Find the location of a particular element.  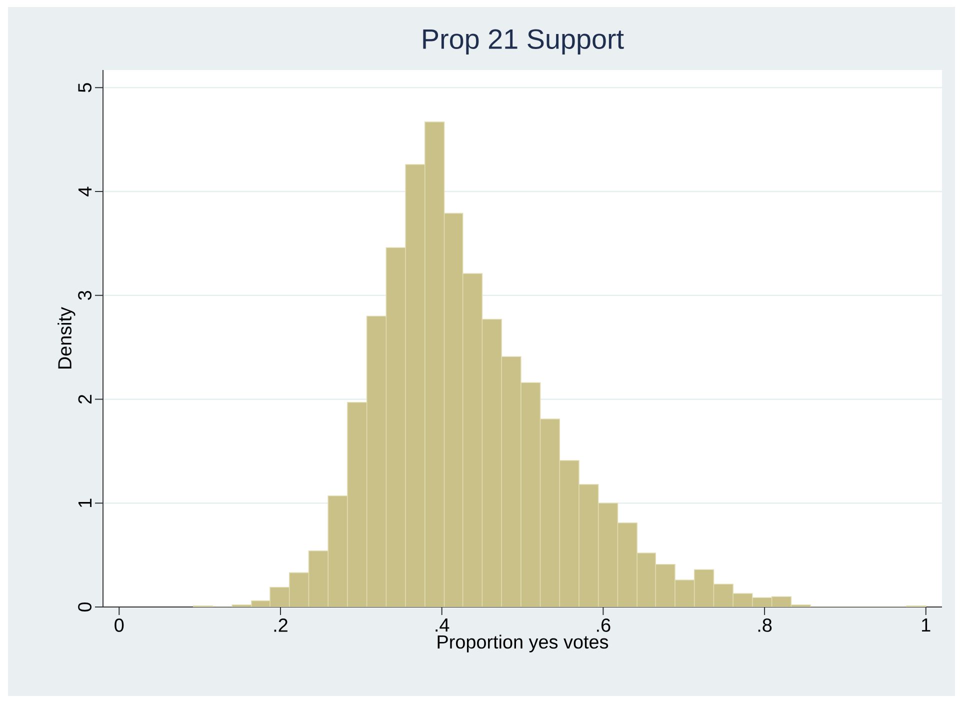

y-tick-label: 0 is located at coordinates (85, 607).